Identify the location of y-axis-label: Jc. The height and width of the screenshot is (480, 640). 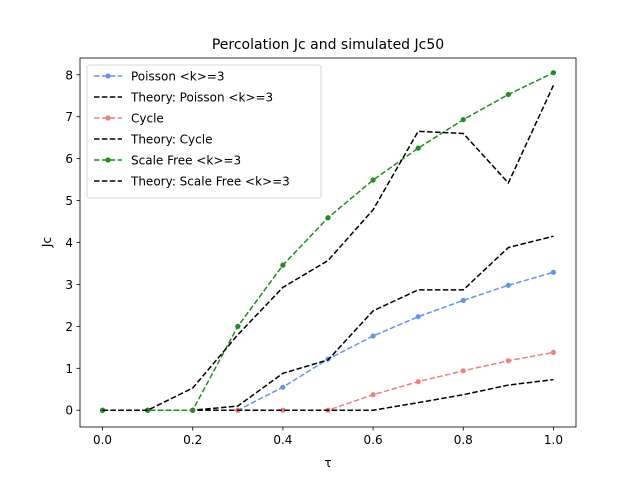
(47, 242).